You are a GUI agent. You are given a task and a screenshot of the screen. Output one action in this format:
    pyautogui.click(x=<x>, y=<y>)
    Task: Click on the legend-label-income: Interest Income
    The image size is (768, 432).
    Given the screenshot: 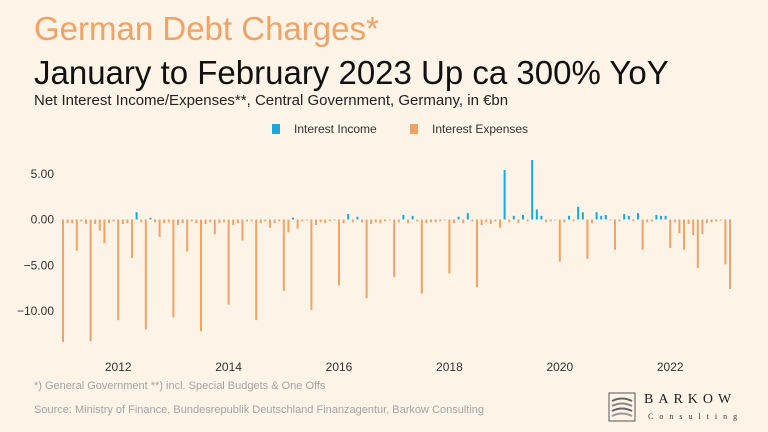 What is the action you would take?
    pyautogui.click(x=335, y=129)
    